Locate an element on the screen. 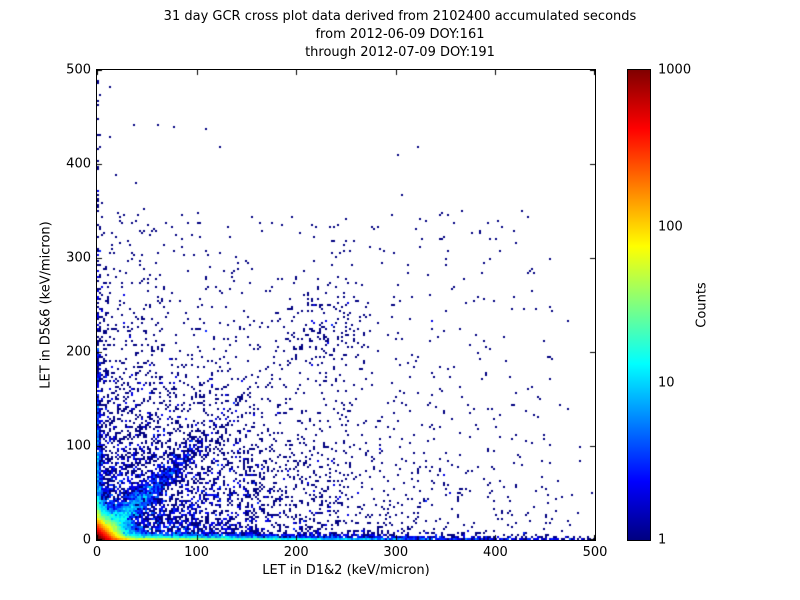 This screenshot has width=800, height=600. colorbar-tick-label: 100 is located at coordinates (670, 227).